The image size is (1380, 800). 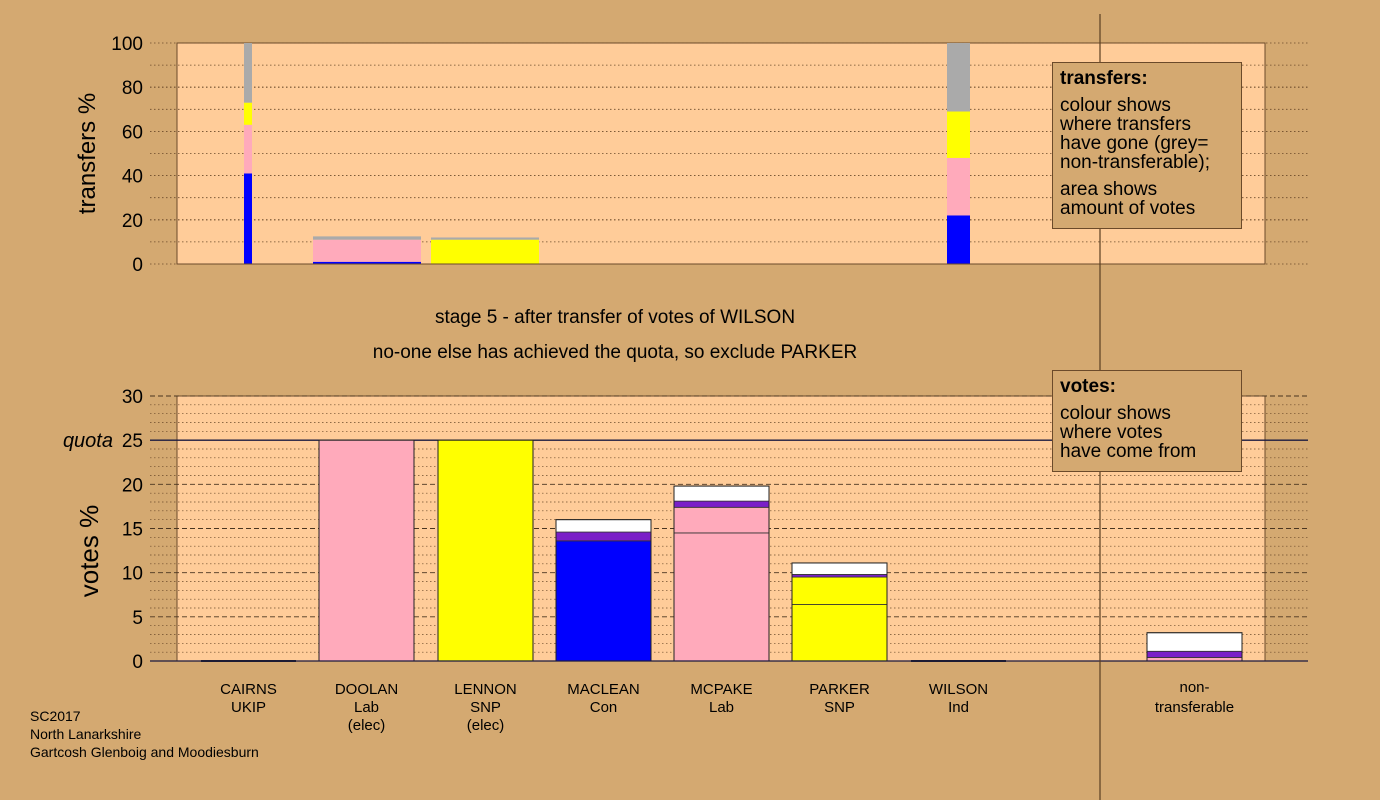 What do you see at coordinates (485, 689) in the screenshot?
I see `candidate-name-label: LENNON` at bounding box center [485, 689].